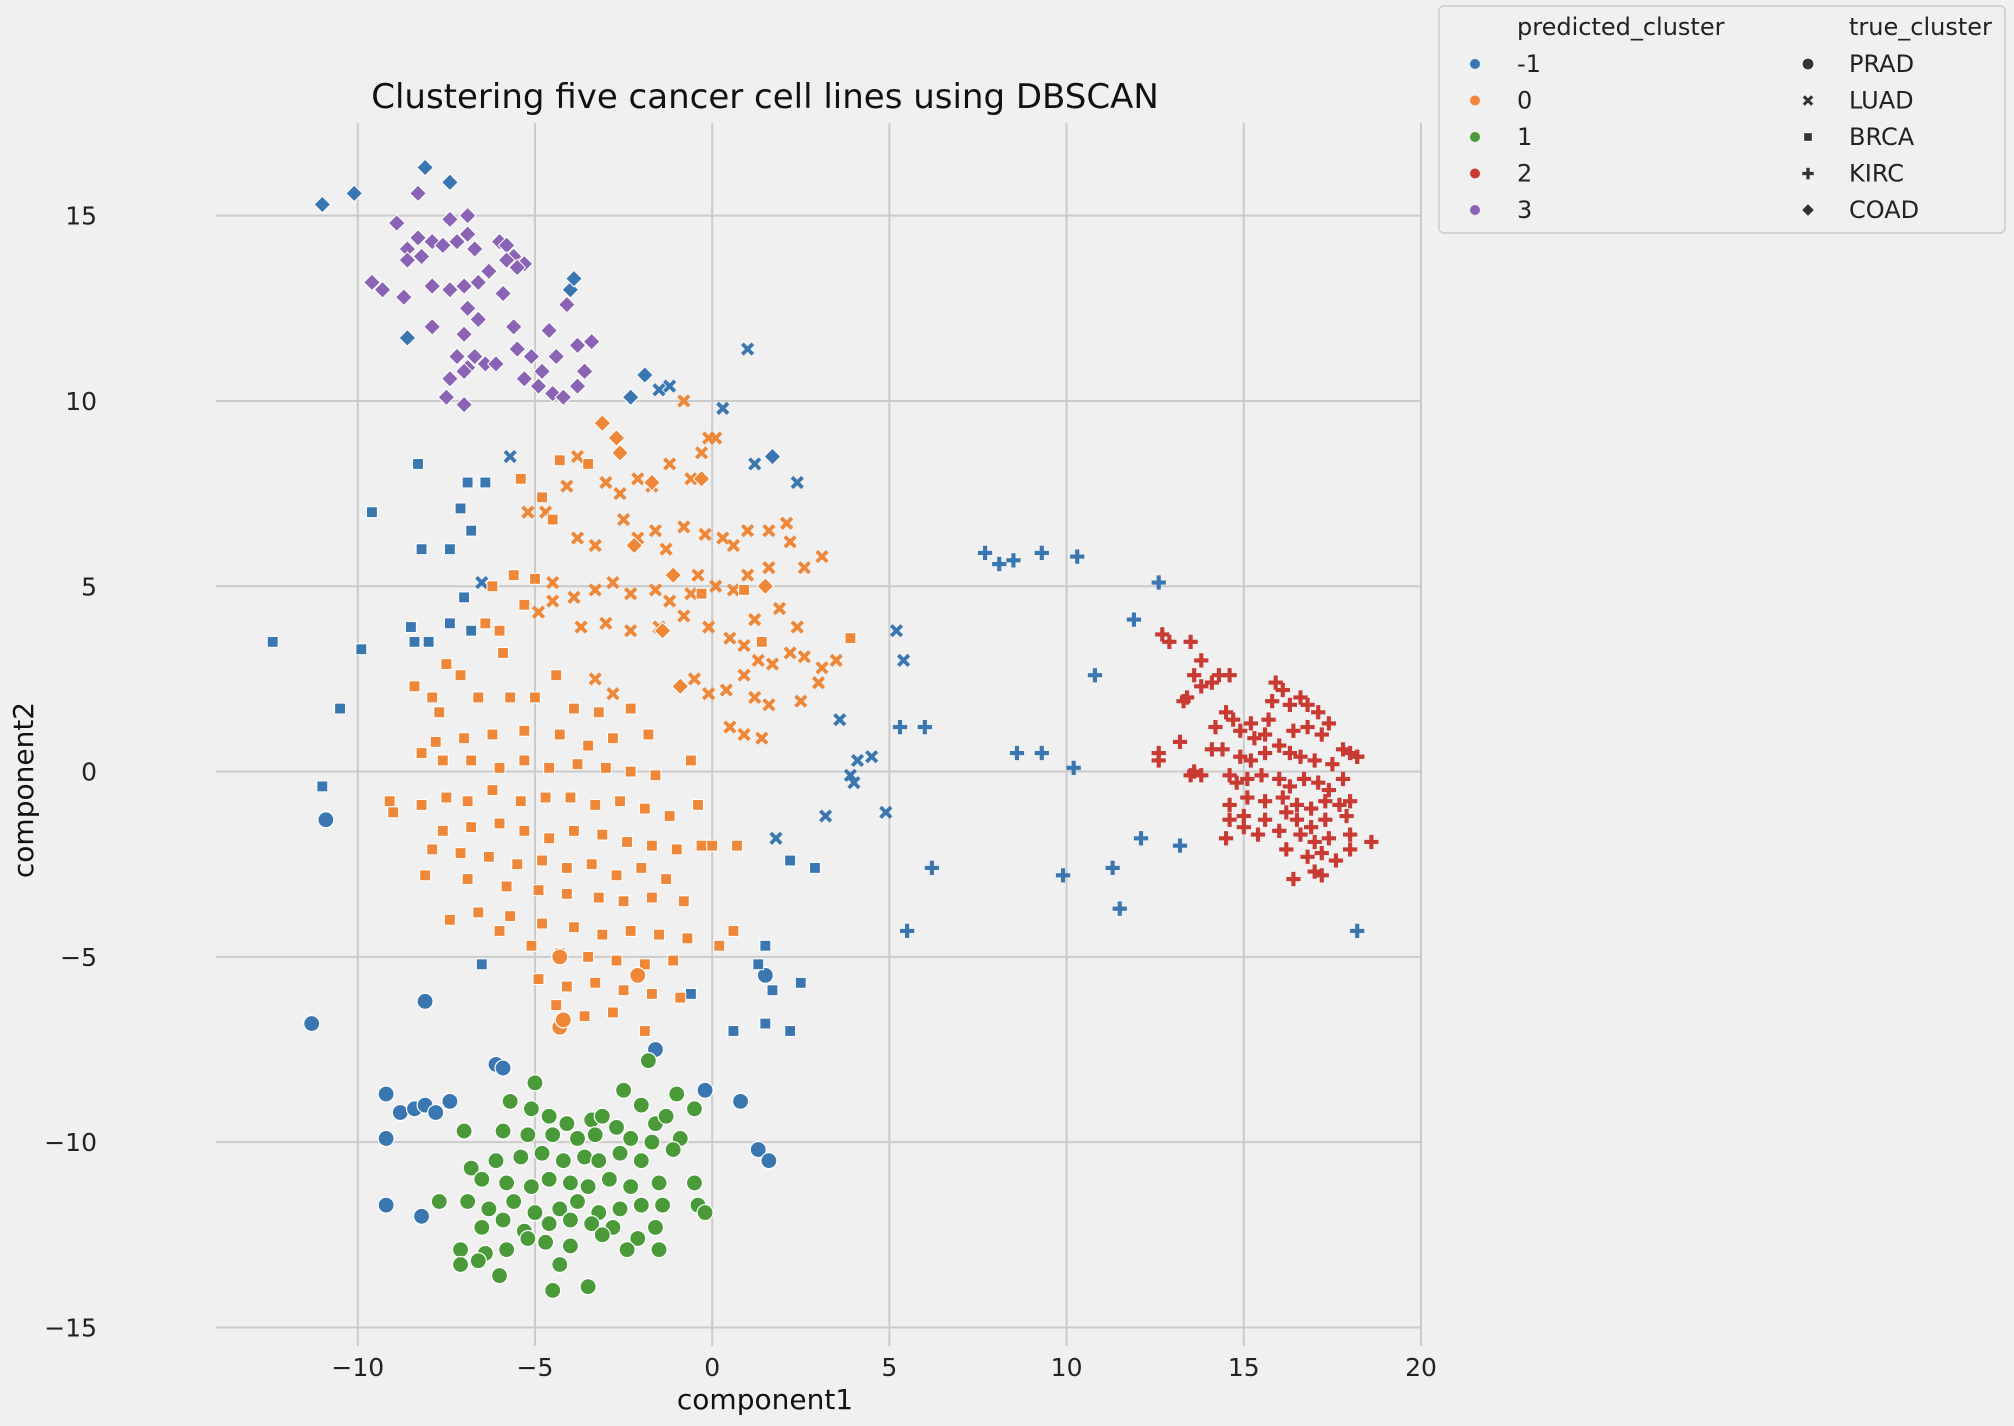 The height and width of the screenshot is (1426, 2014). I want to click on x-tick-label: 0, so click(712, 1367).